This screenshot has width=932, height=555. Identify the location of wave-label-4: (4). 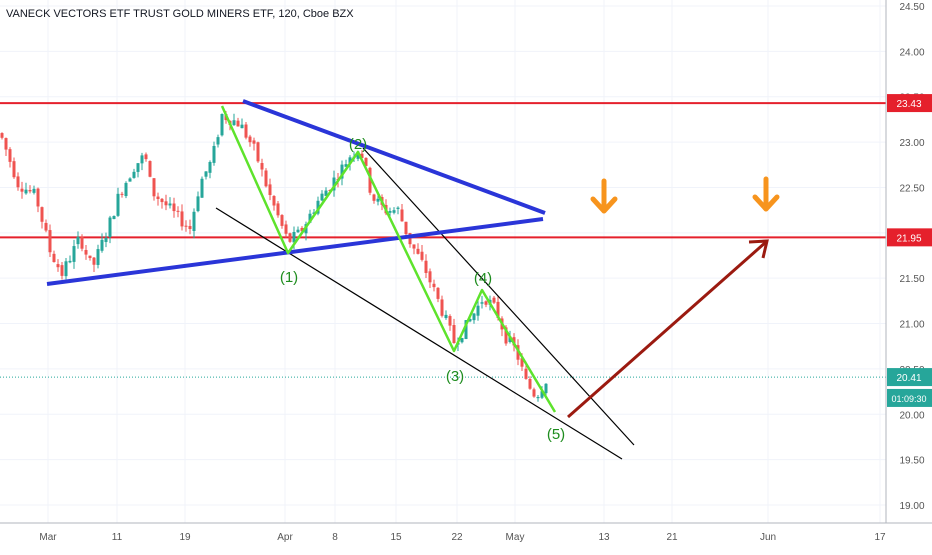
(483, 278).